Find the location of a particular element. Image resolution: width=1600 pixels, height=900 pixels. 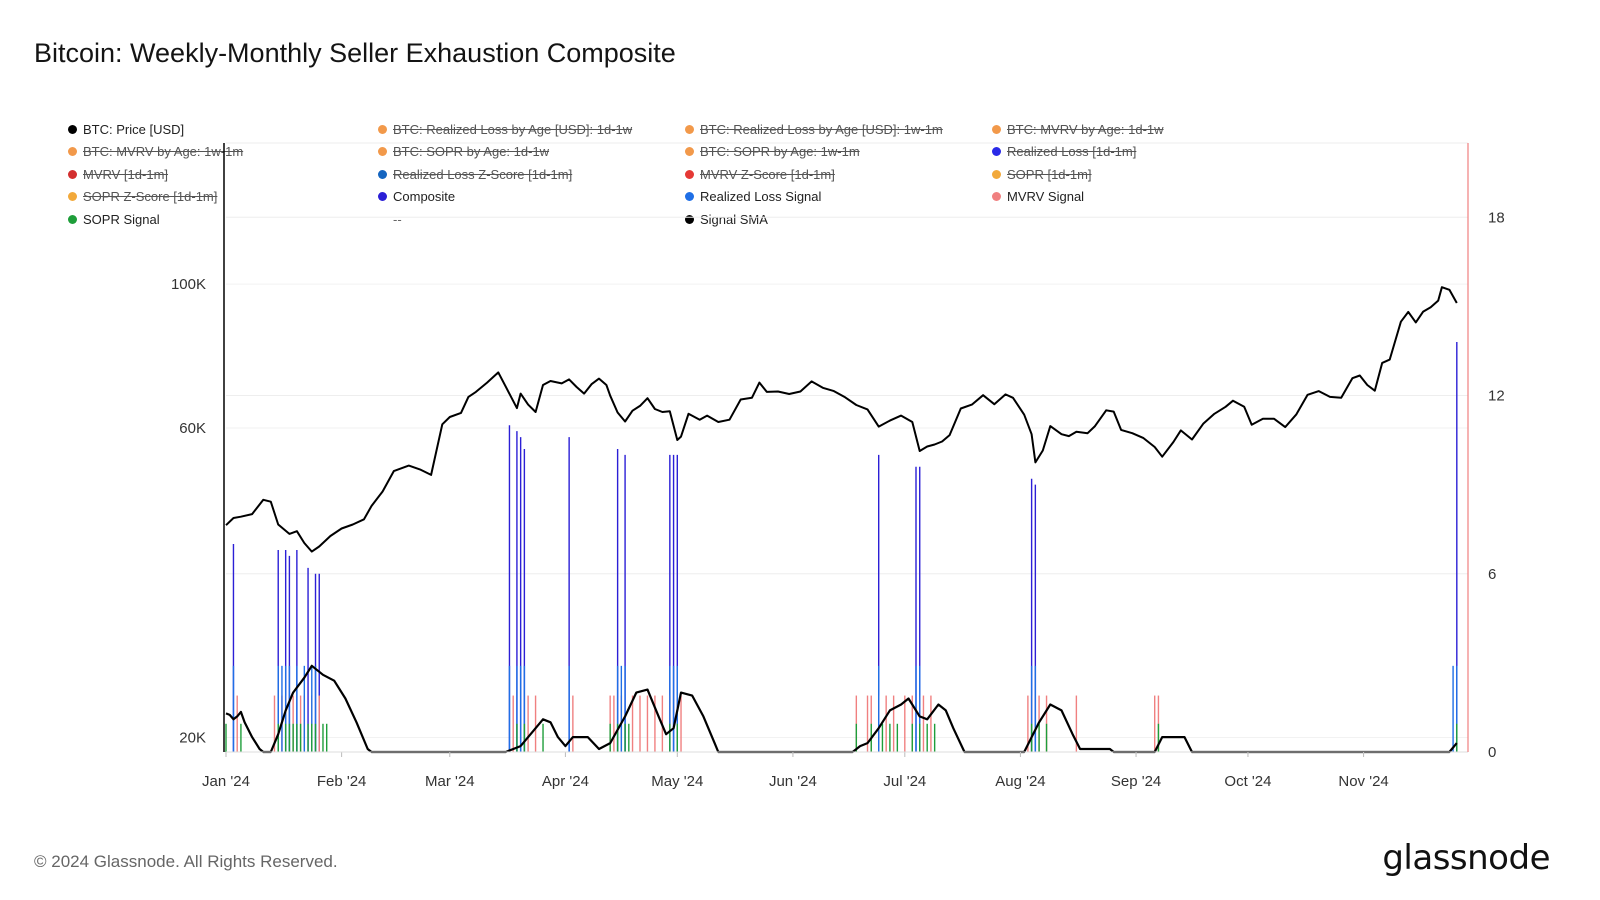

legend-item: BTC: Realized Loss by Age [USD]: 1d-1w is located at coordinates (505, 129).